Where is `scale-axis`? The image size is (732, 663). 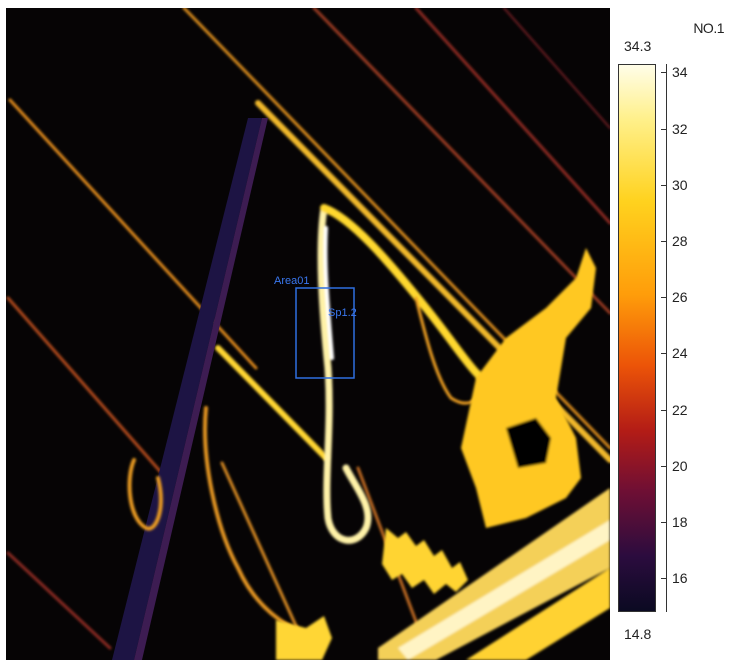 scale-axis is located at coordinates (666, 338).